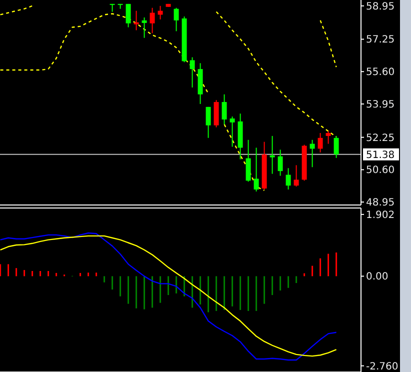 The image size is (411, 372). Describe the element at coordinates (380, 40) in the screenshot. I see `y-tick-label: 57.25` at that location.